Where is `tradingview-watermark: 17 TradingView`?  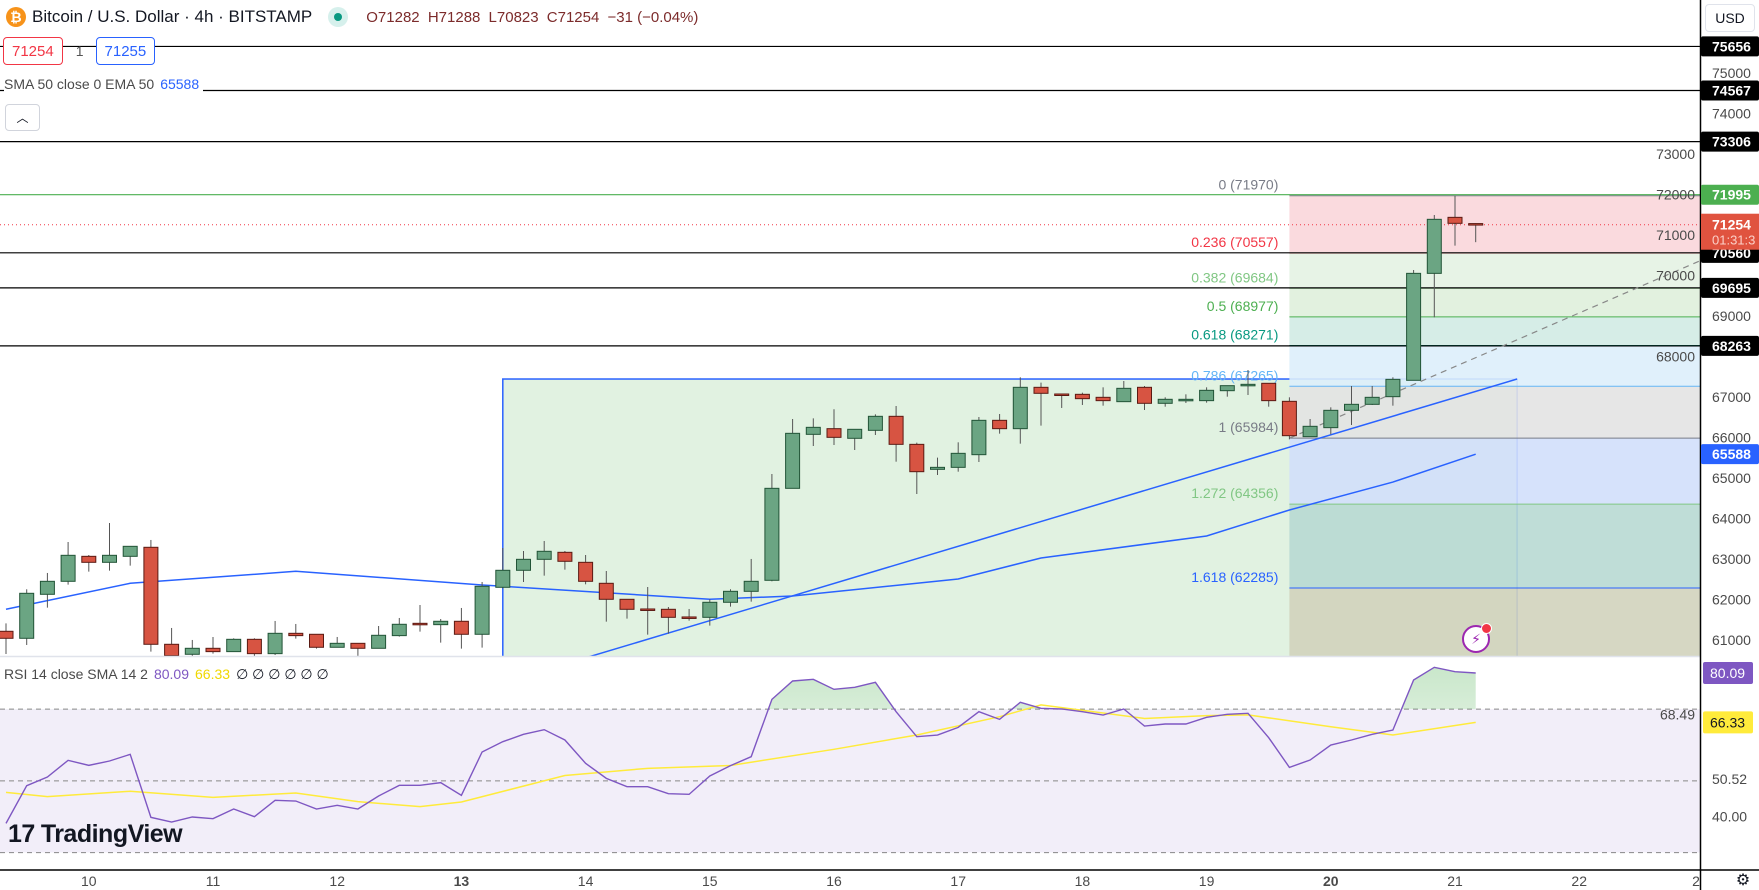
tradingview-watermark: 17 TradingView is located at coordinates (95, 834).